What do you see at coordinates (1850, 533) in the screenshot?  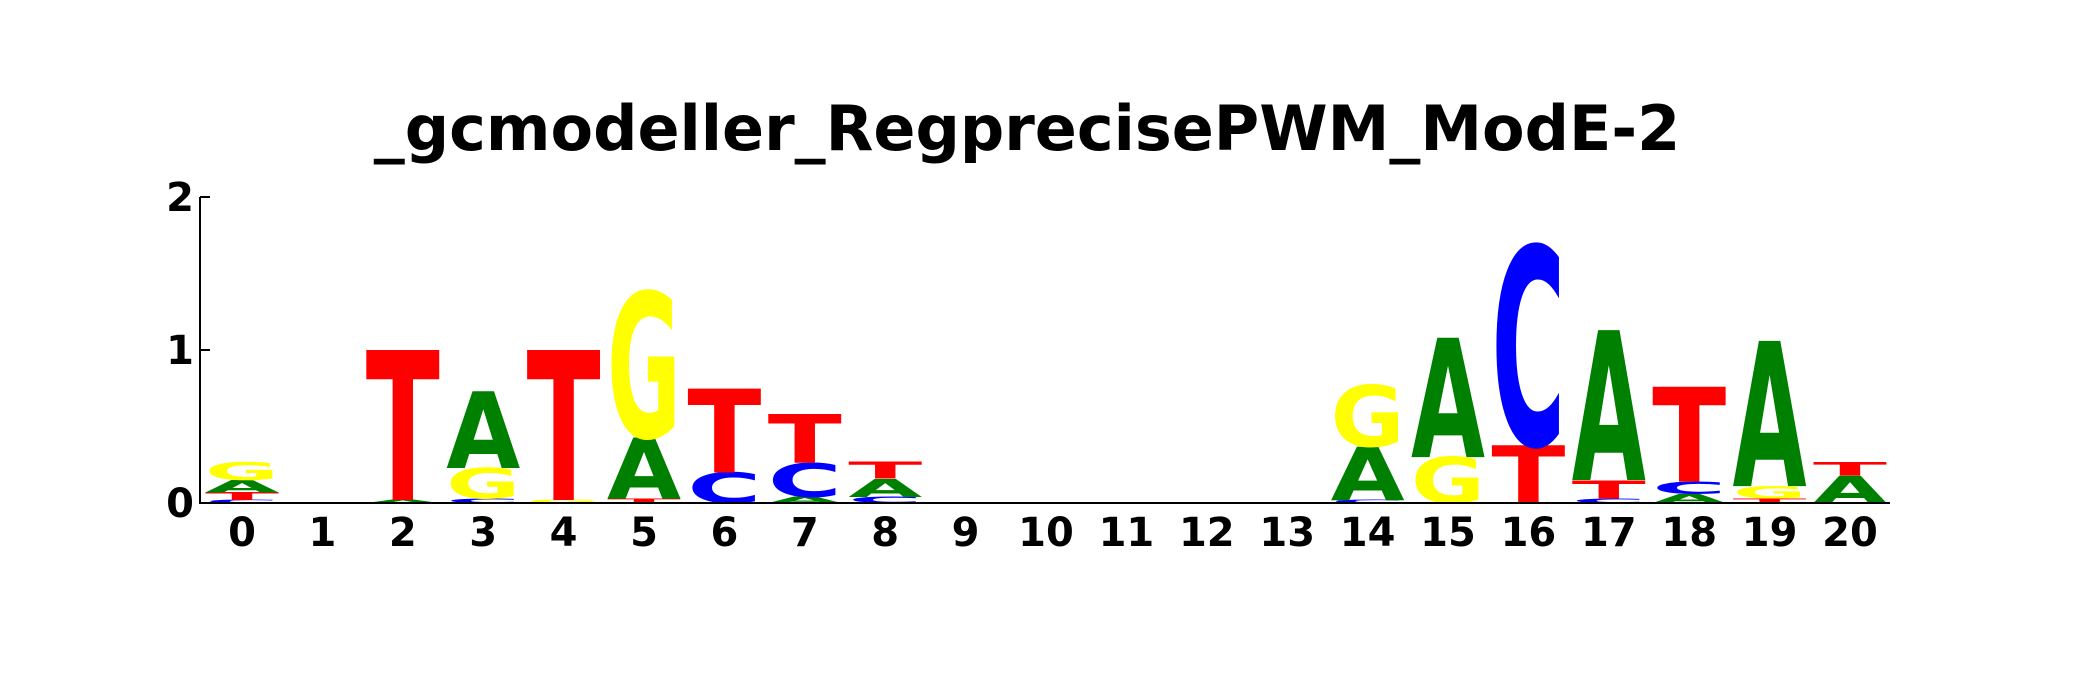 I see `x-tick-label: 20` at bounding box center [1850, 533].